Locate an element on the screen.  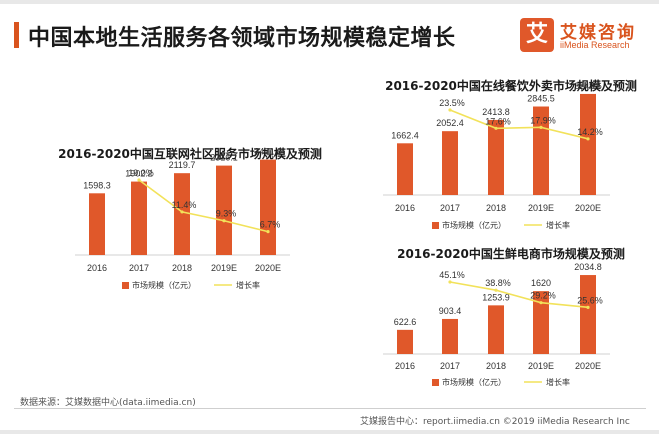
bar-value-label: 622.6 is located at coordinates (405, 322).